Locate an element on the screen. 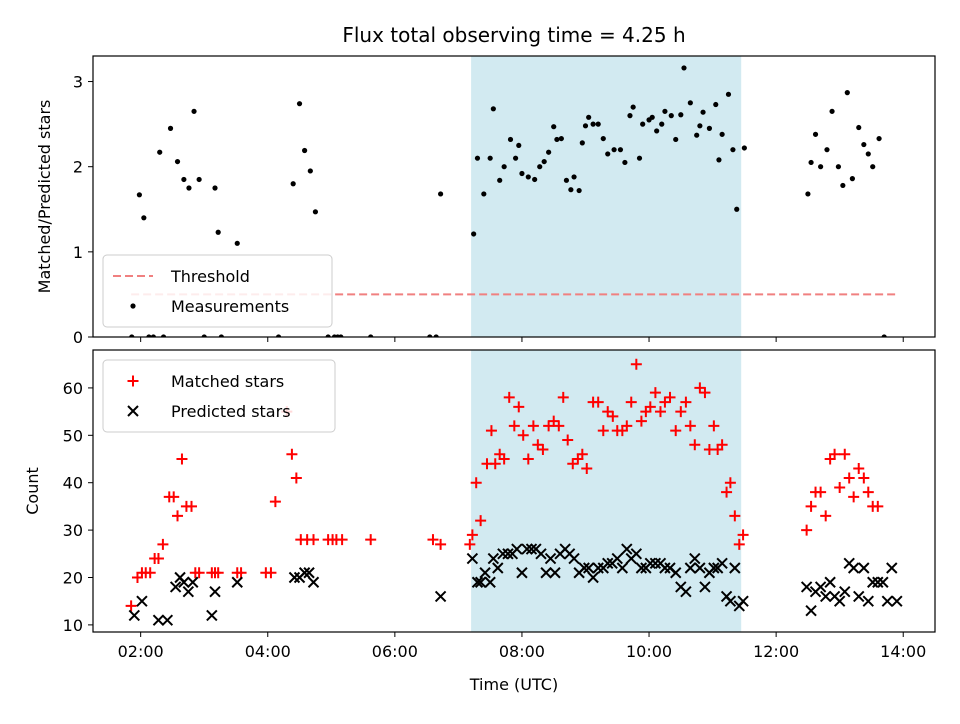  legend-label: Threshold is located at coordinates (210, 276).